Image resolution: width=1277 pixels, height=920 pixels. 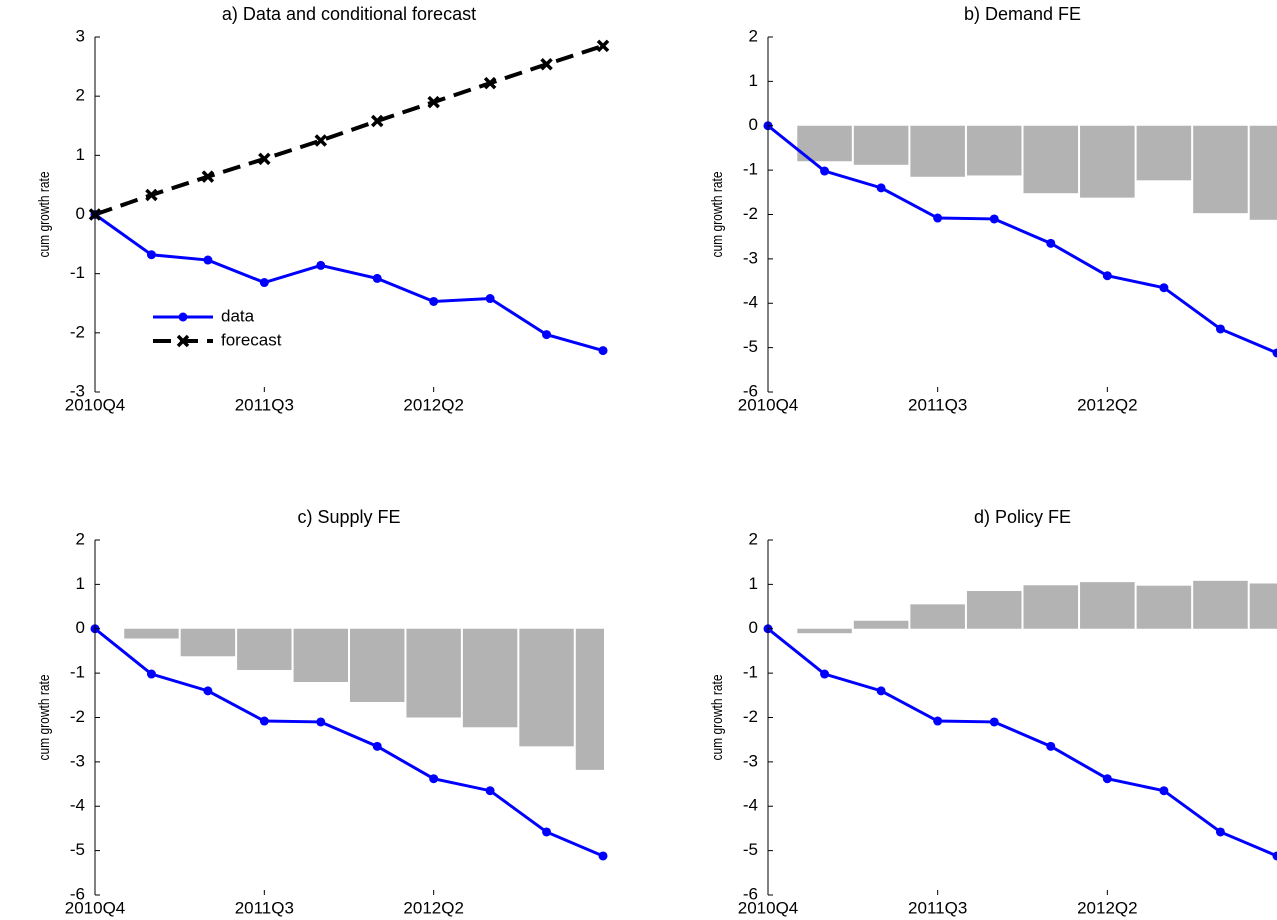 What do you see at coordinates (1022, 14) in the screenshot?
I see `chart-title: b) Demand FE` at bounding box center [1022, 14].